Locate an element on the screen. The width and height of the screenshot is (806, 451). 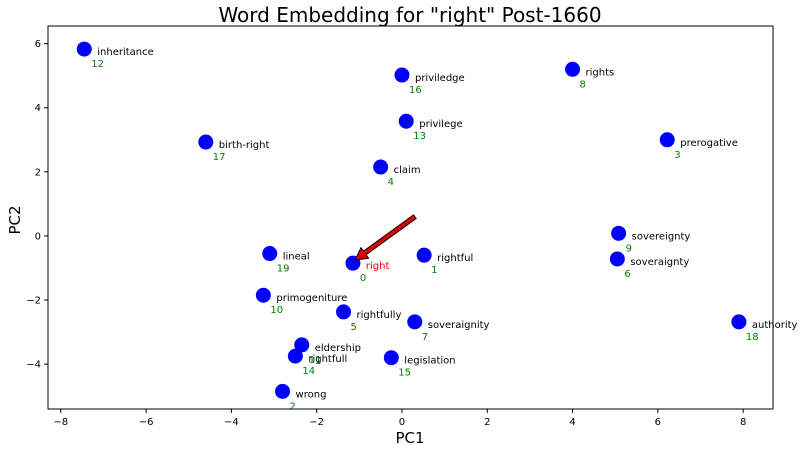
x-tick-label: 6 is located at coordinates (658, 422).